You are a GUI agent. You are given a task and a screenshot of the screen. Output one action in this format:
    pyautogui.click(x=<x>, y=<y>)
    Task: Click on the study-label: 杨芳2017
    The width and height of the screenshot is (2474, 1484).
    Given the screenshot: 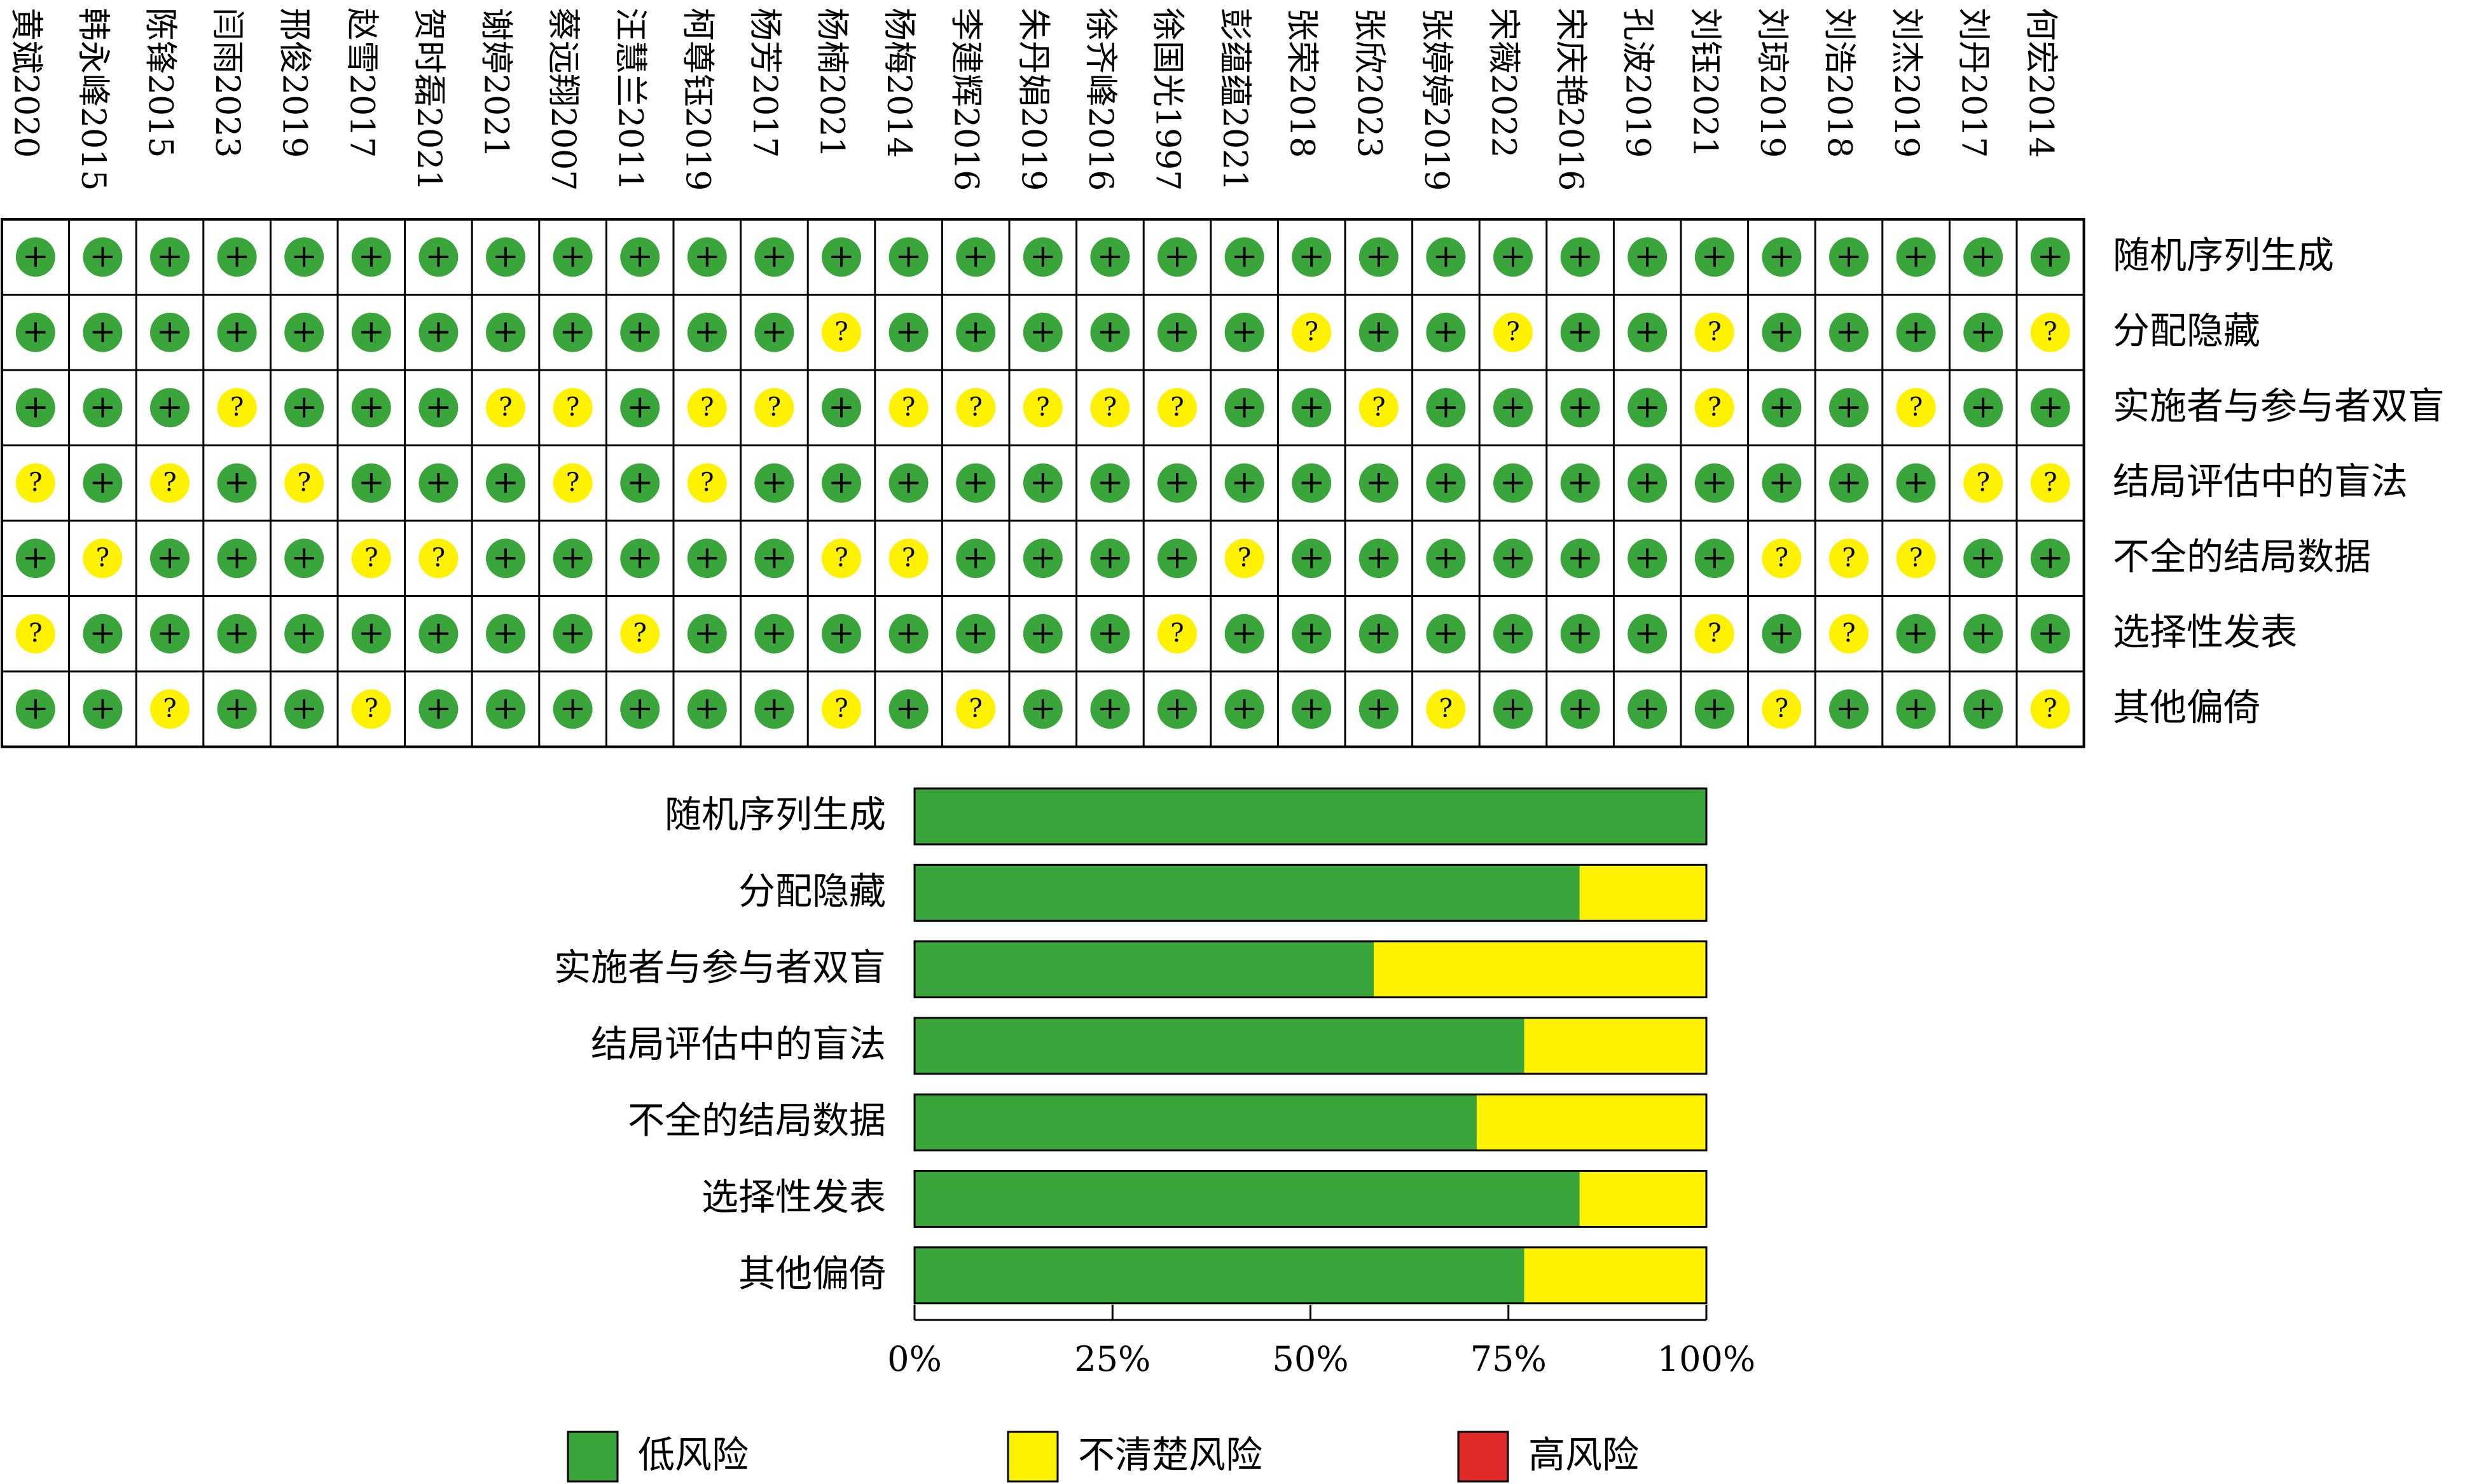 What is the action you would take?
    pyautogui.click(x=764, y=83)
    